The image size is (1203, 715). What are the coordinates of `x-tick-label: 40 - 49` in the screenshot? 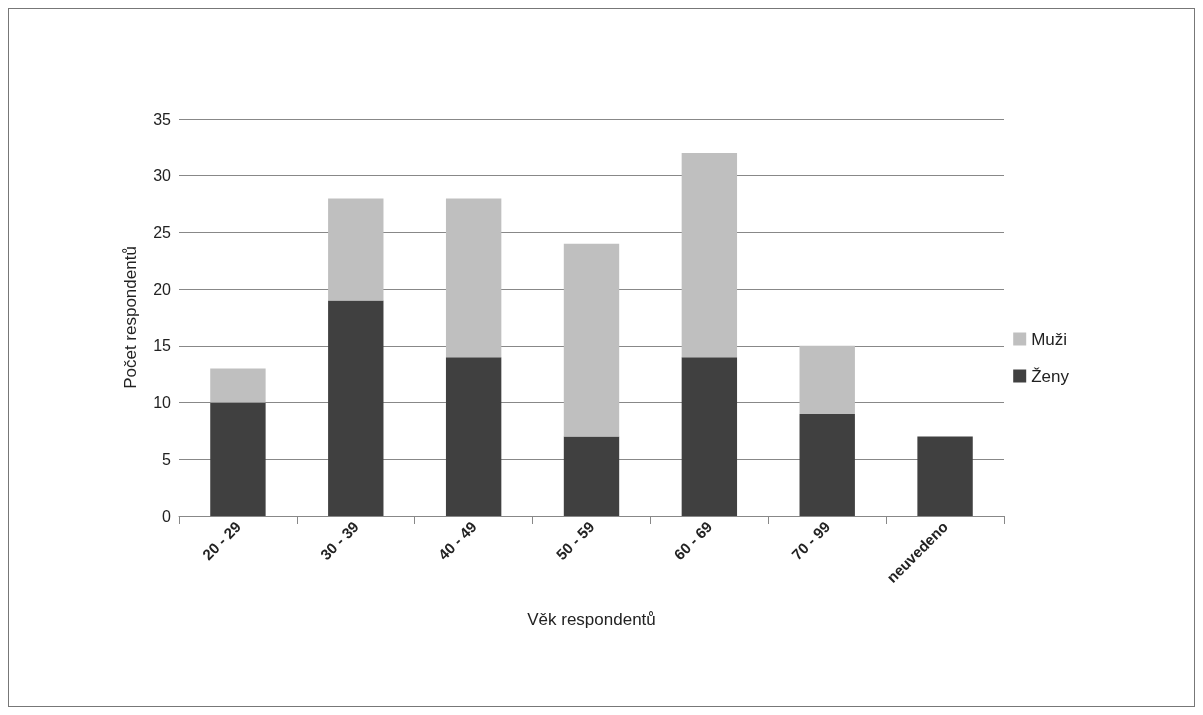 It's located at (457, 540).